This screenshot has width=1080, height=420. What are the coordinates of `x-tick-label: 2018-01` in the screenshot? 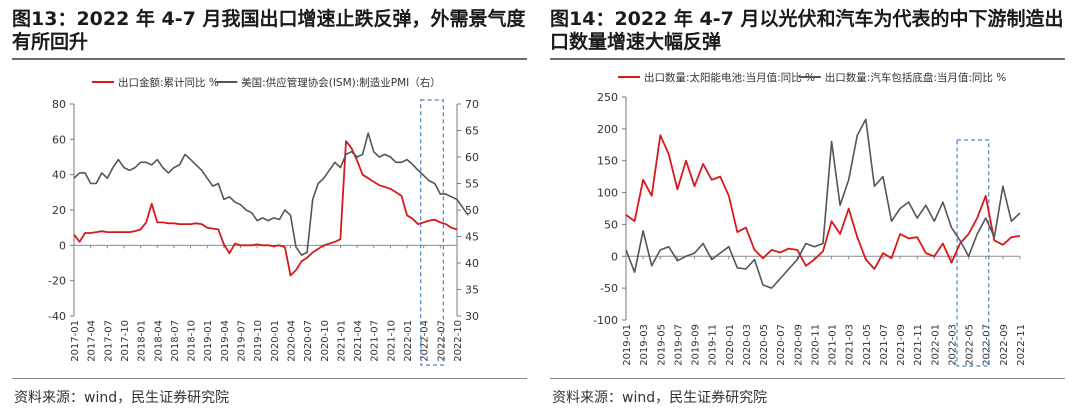 It's located at (142, 341).